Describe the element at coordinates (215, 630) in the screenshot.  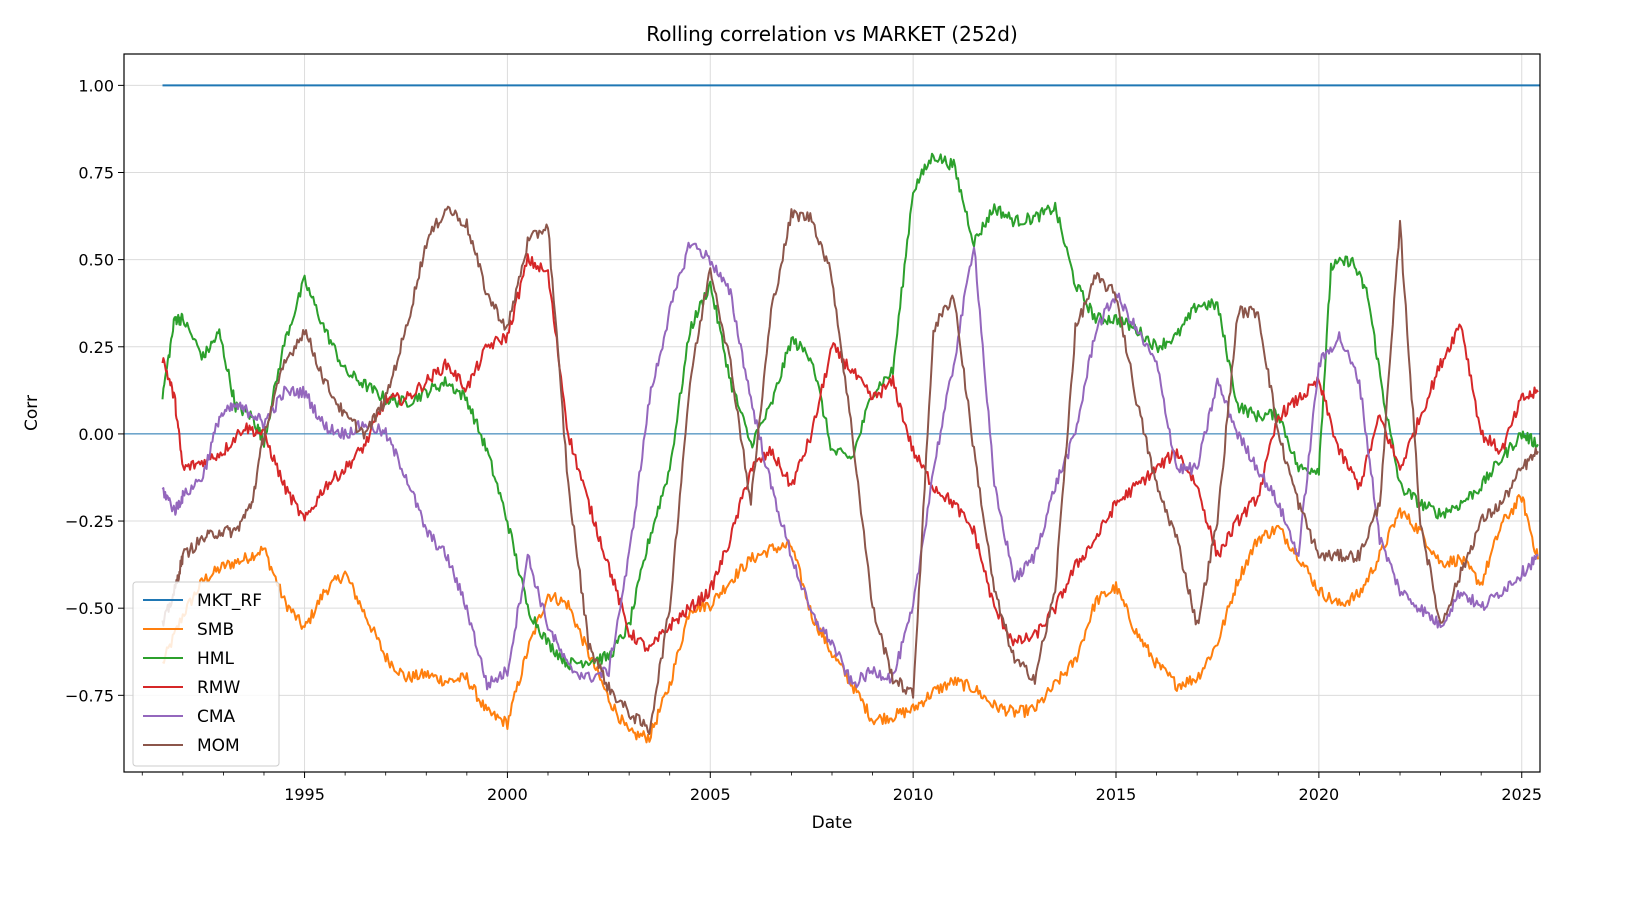
I see `legend-label: SMB` at that location.